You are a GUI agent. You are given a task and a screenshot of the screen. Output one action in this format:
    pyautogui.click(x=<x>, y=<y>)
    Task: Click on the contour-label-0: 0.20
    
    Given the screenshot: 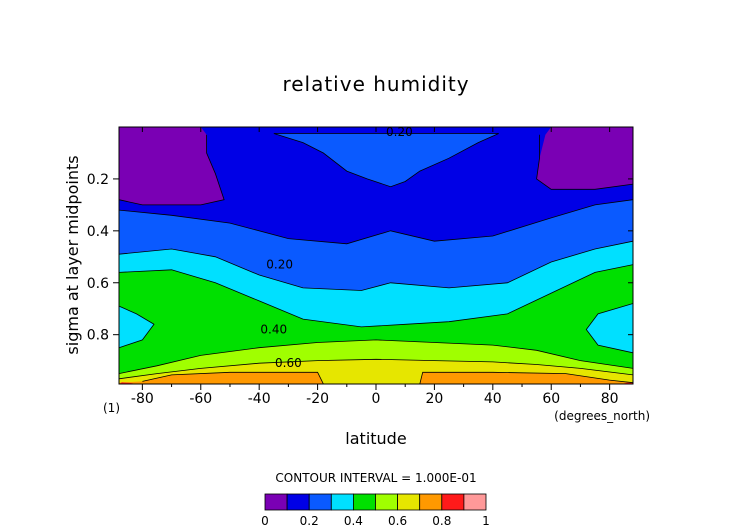 What is the action you would take?
    pyautogui.click(x=399, y=132)
    